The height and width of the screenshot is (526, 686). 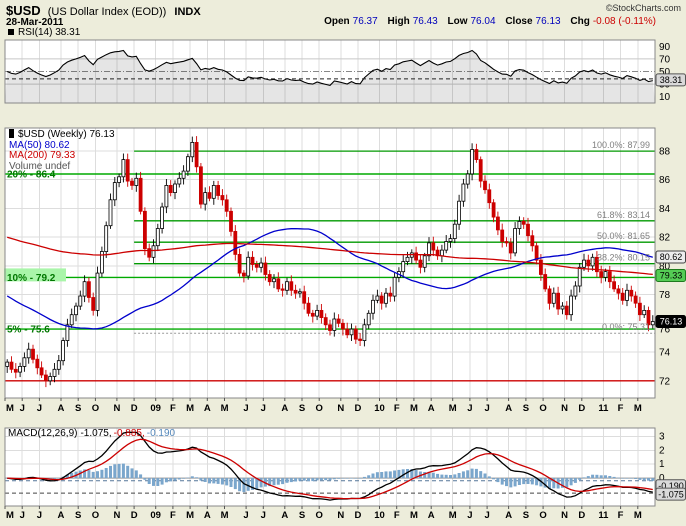 I want to click on price-axis-label: 84, so click(x=665, y=209).